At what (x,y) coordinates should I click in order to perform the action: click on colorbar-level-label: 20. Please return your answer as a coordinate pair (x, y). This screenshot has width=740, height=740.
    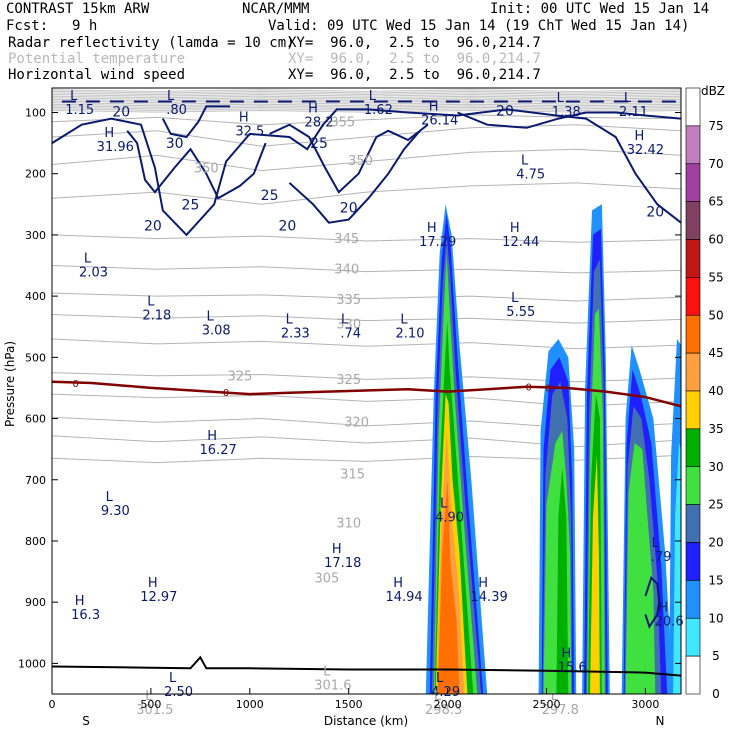
    Looking at the image, I should click on (715, 543).